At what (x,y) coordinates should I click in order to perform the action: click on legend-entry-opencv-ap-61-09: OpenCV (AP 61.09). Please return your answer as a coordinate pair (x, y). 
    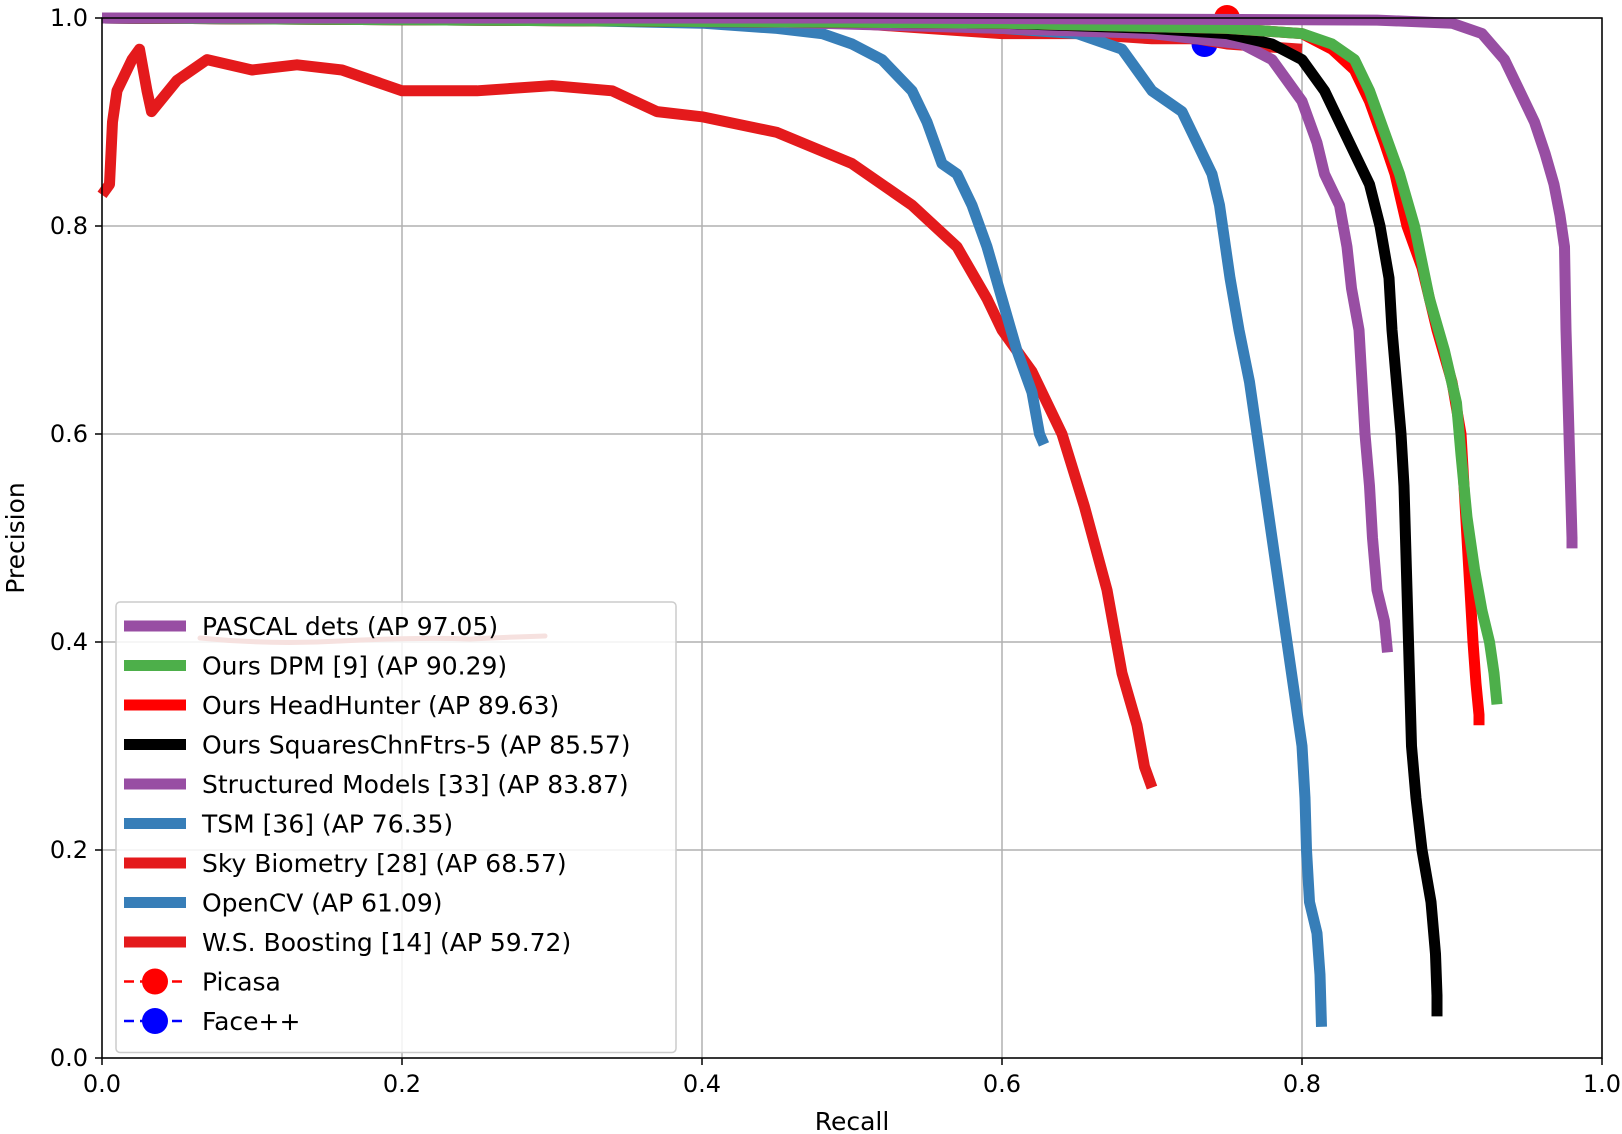
    Looking at the image, I should click on (283, 903).